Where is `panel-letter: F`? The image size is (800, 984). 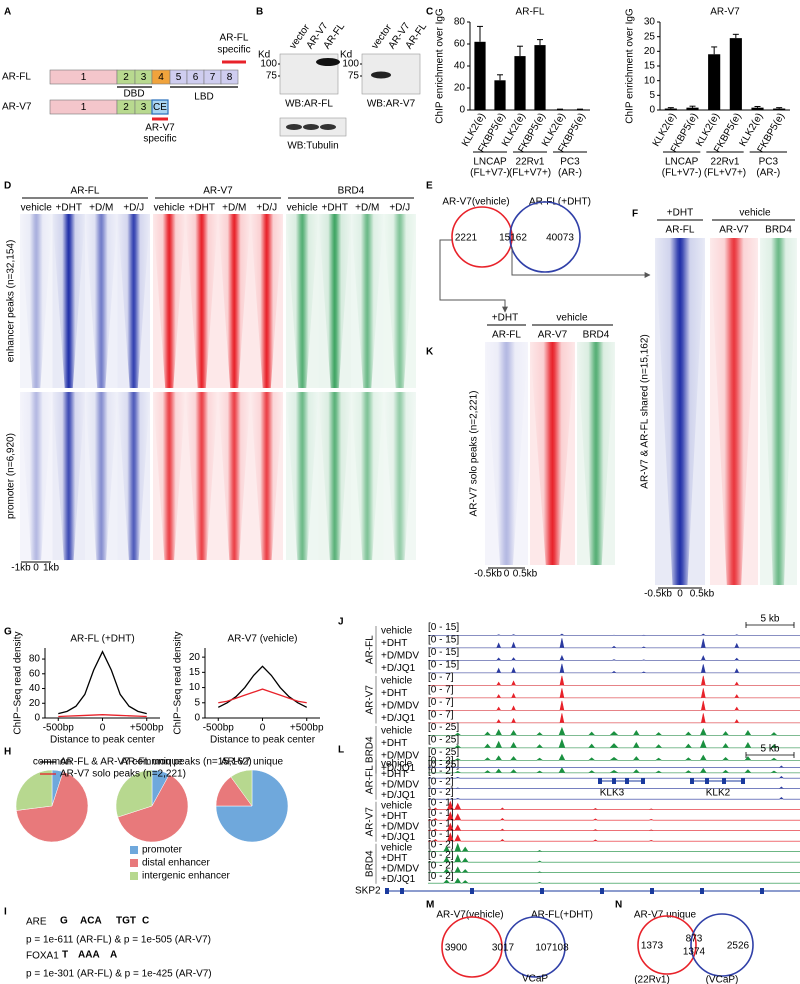
panel-letter: F is located at coordinates (635, 214).